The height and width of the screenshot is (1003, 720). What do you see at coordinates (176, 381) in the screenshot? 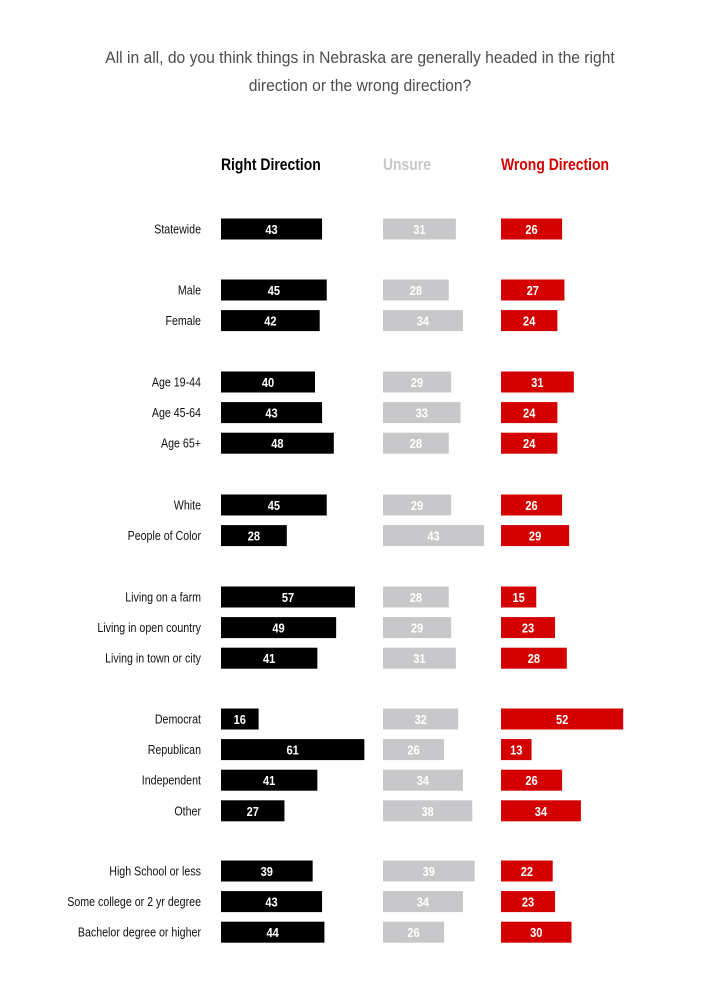
I see `category-label: Age 19-44` at bounding box center [176, 381].